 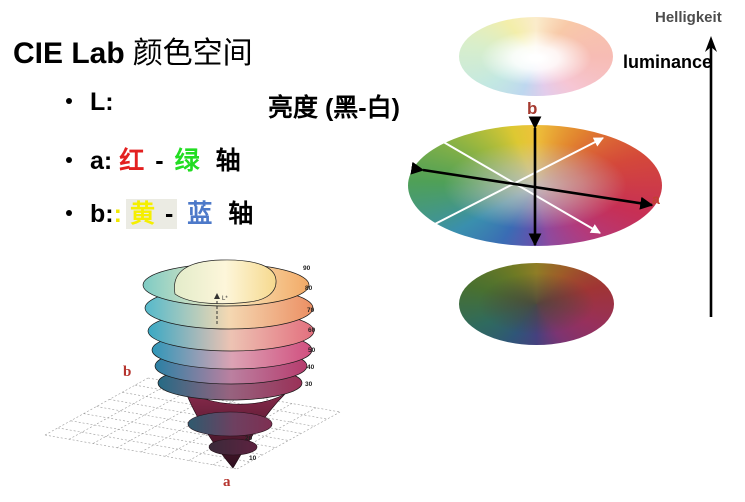 I want to click on level-label: 10, so click(x=253, y=458).